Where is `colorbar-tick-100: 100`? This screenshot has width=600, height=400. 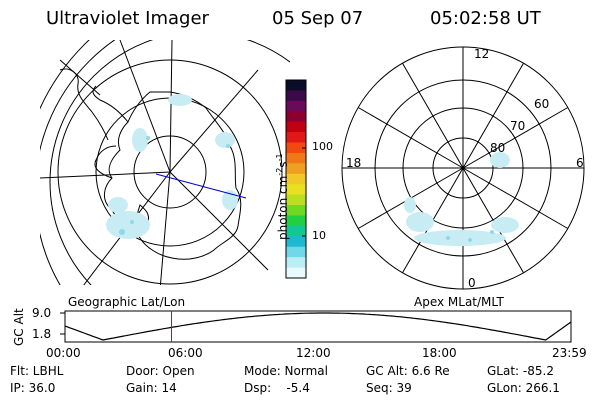
colorbar-tick-100: 100 is located at coordinates (322, 146).